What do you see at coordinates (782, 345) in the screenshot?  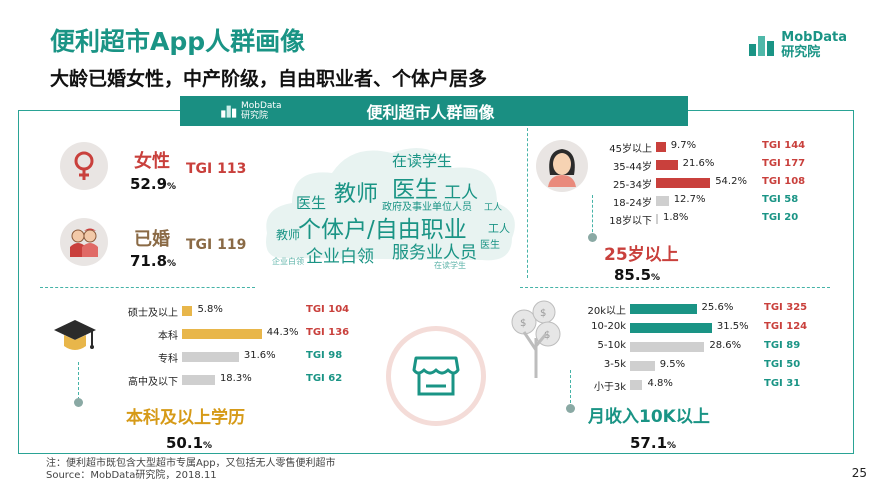 I see `income-tgi: TGI 89` at bounding box center [782, 345].